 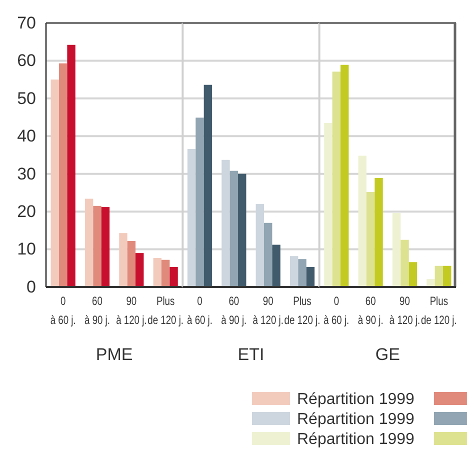 I want to click on y-tick-label: 0, so click(x=31, y=286).